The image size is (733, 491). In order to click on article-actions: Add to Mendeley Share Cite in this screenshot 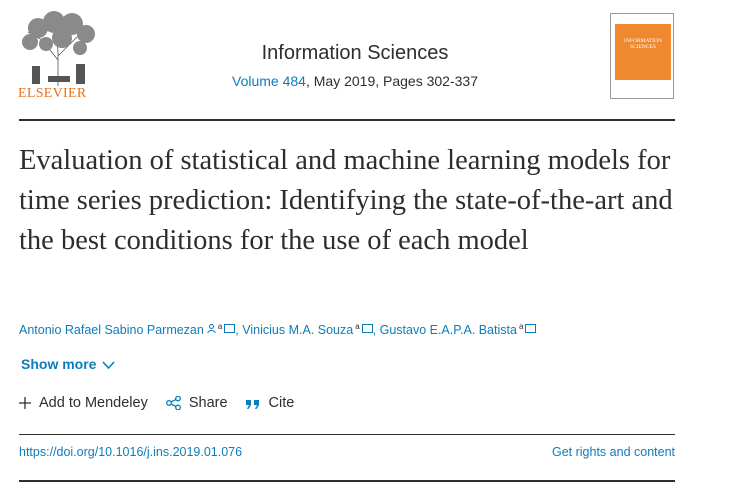, I will do `click(165, 403)`.